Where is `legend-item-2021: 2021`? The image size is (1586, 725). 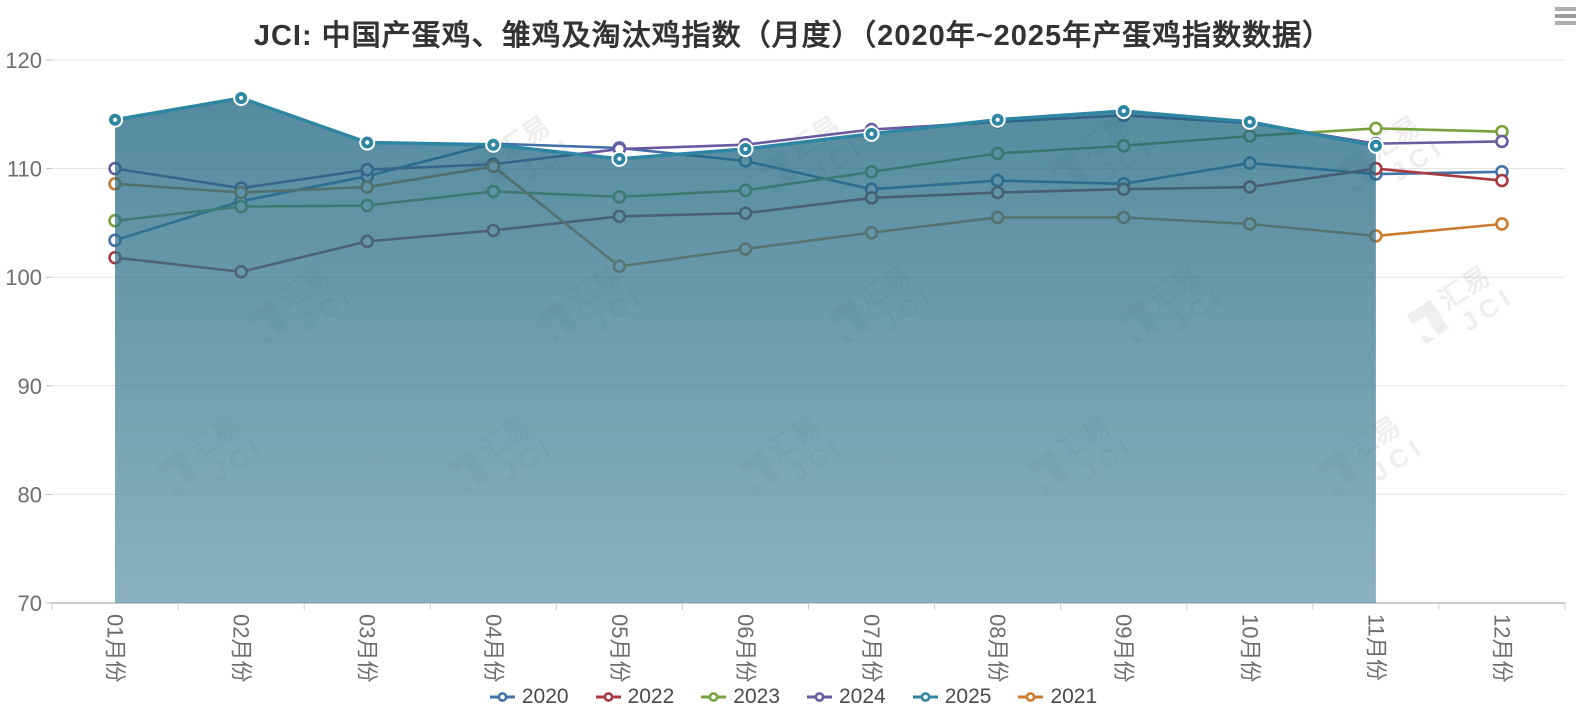
legend-item-2021: 2021 is located at coordinates (1057, 697).